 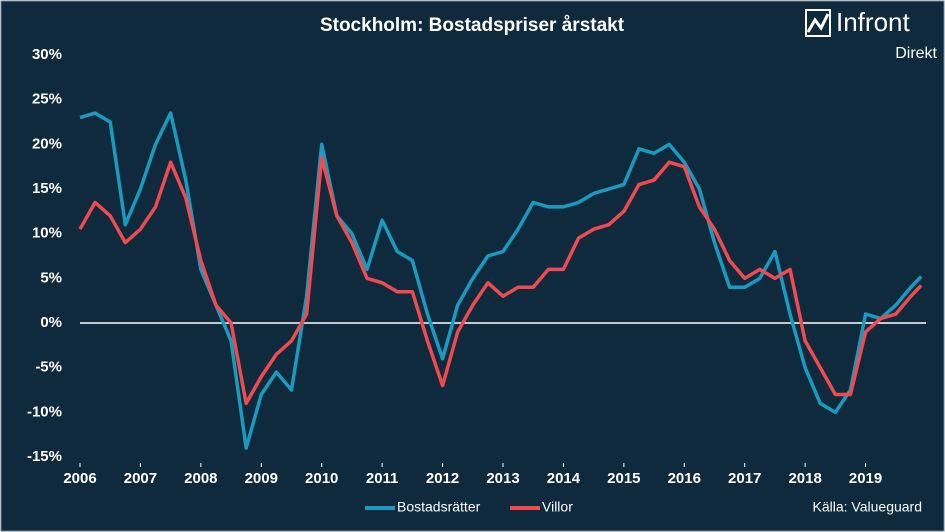 I want to click on brand: Infront, so click(x=873, y=22).